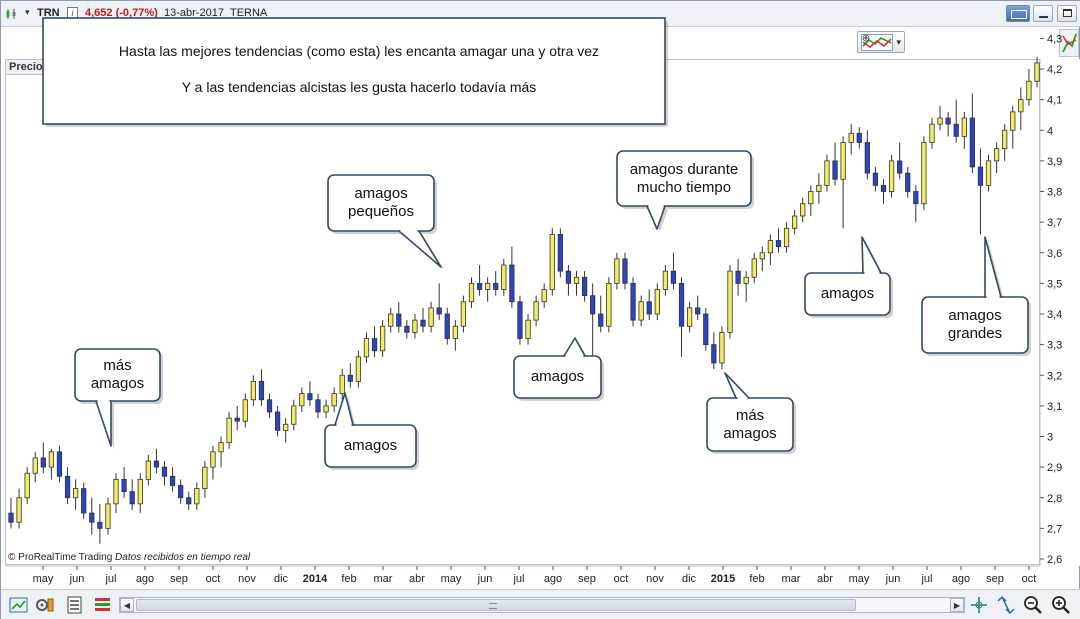 The image size is (1080, 619). What do you see at coordinates (60, 557) in the screenshot?
I see `copyright-brand: © ProRealTime Trading` at bounding box center [60, 557].